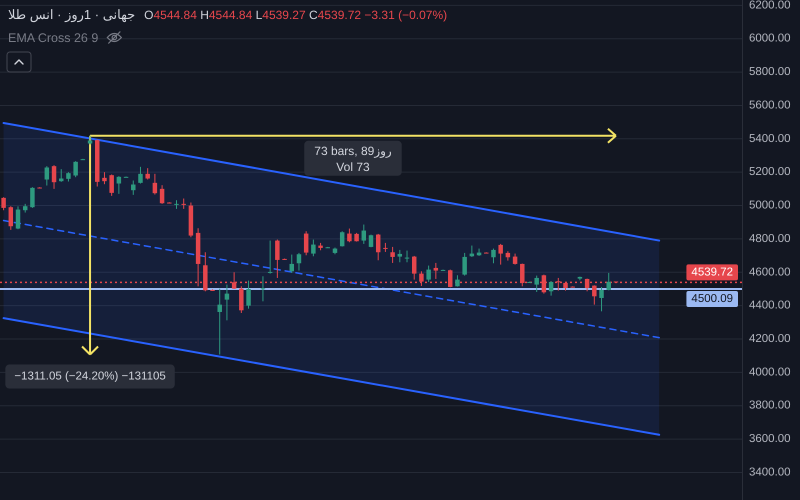 Image resolution: width=800 pixels, height=500 pixels. Describe the element at coordinates (770, 138) in the screenshot. I see `y-tick-label: 5400.00` at that location.